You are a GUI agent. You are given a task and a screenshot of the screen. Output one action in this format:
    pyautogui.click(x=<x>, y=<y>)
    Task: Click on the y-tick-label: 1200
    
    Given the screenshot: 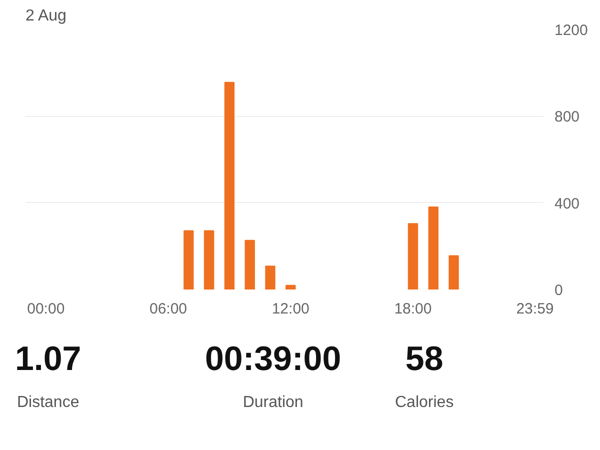 What is the action you would take?
    pyautogui.click(x=571, y=30)
    